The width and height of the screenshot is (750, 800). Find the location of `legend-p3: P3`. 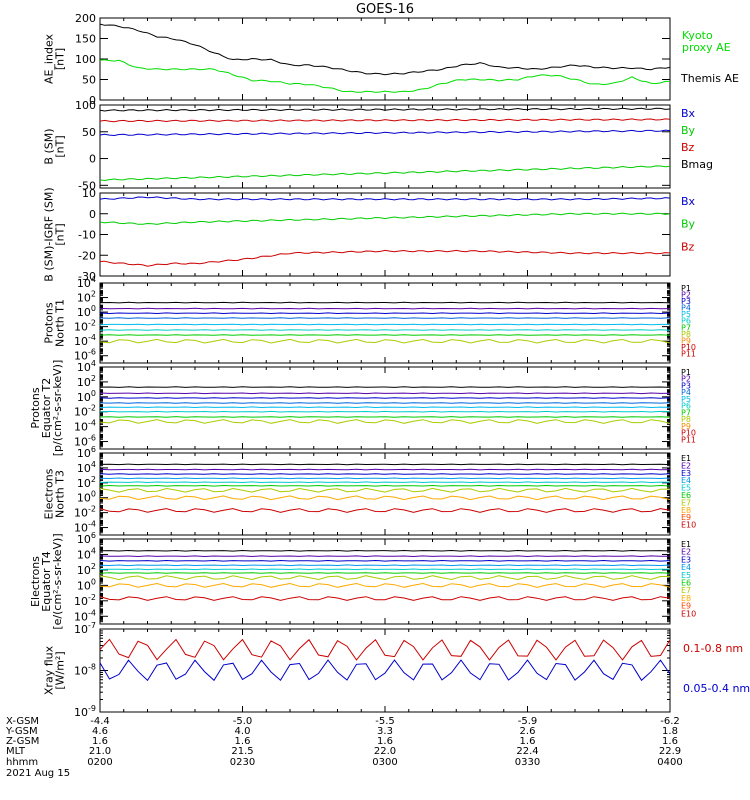

legend-p3: P3 is located at coordinates (686, 385).